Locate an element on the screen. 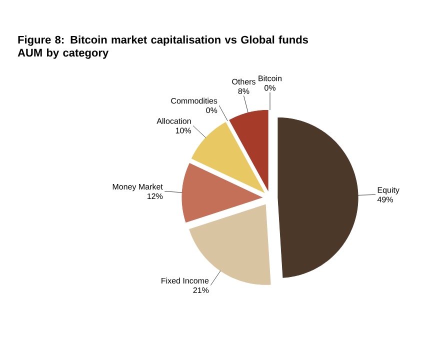 The image size is (434, 348). slice-label: Equity is located at coordinates (389, 190).